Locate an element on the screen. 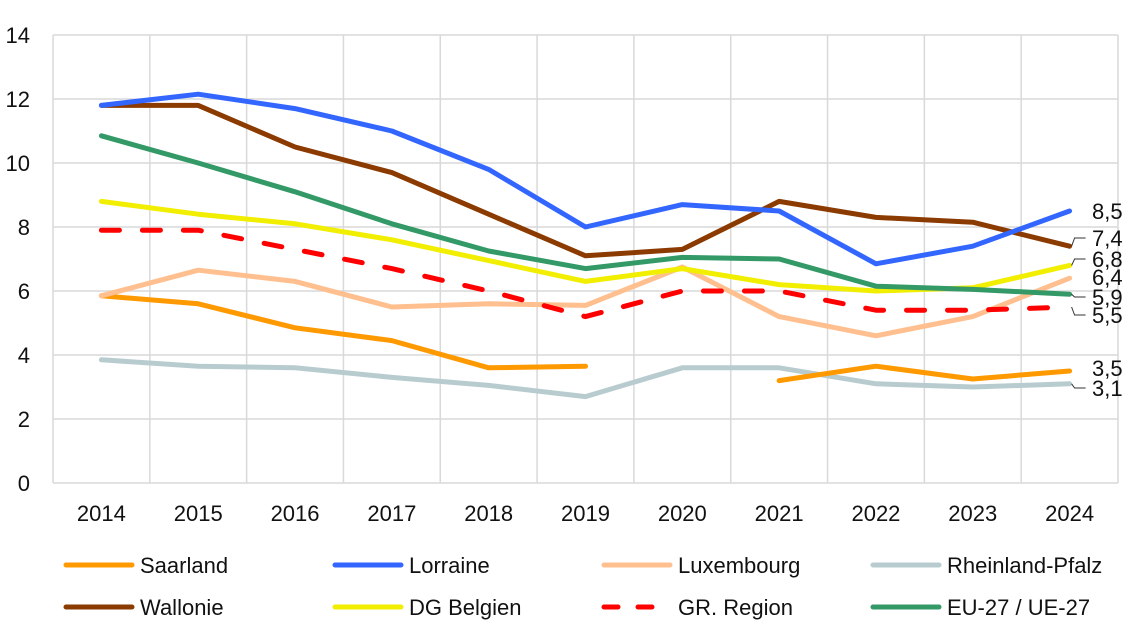 Image resolution: width=1140 pixels, height=640 pixels. y-tick-label: 10 is located at coordinates (18, 163).